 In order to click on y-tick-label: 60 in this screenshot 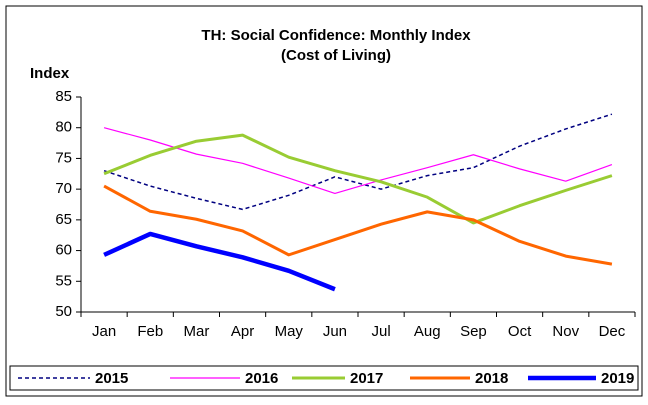, I will do `click(63, 250)`.